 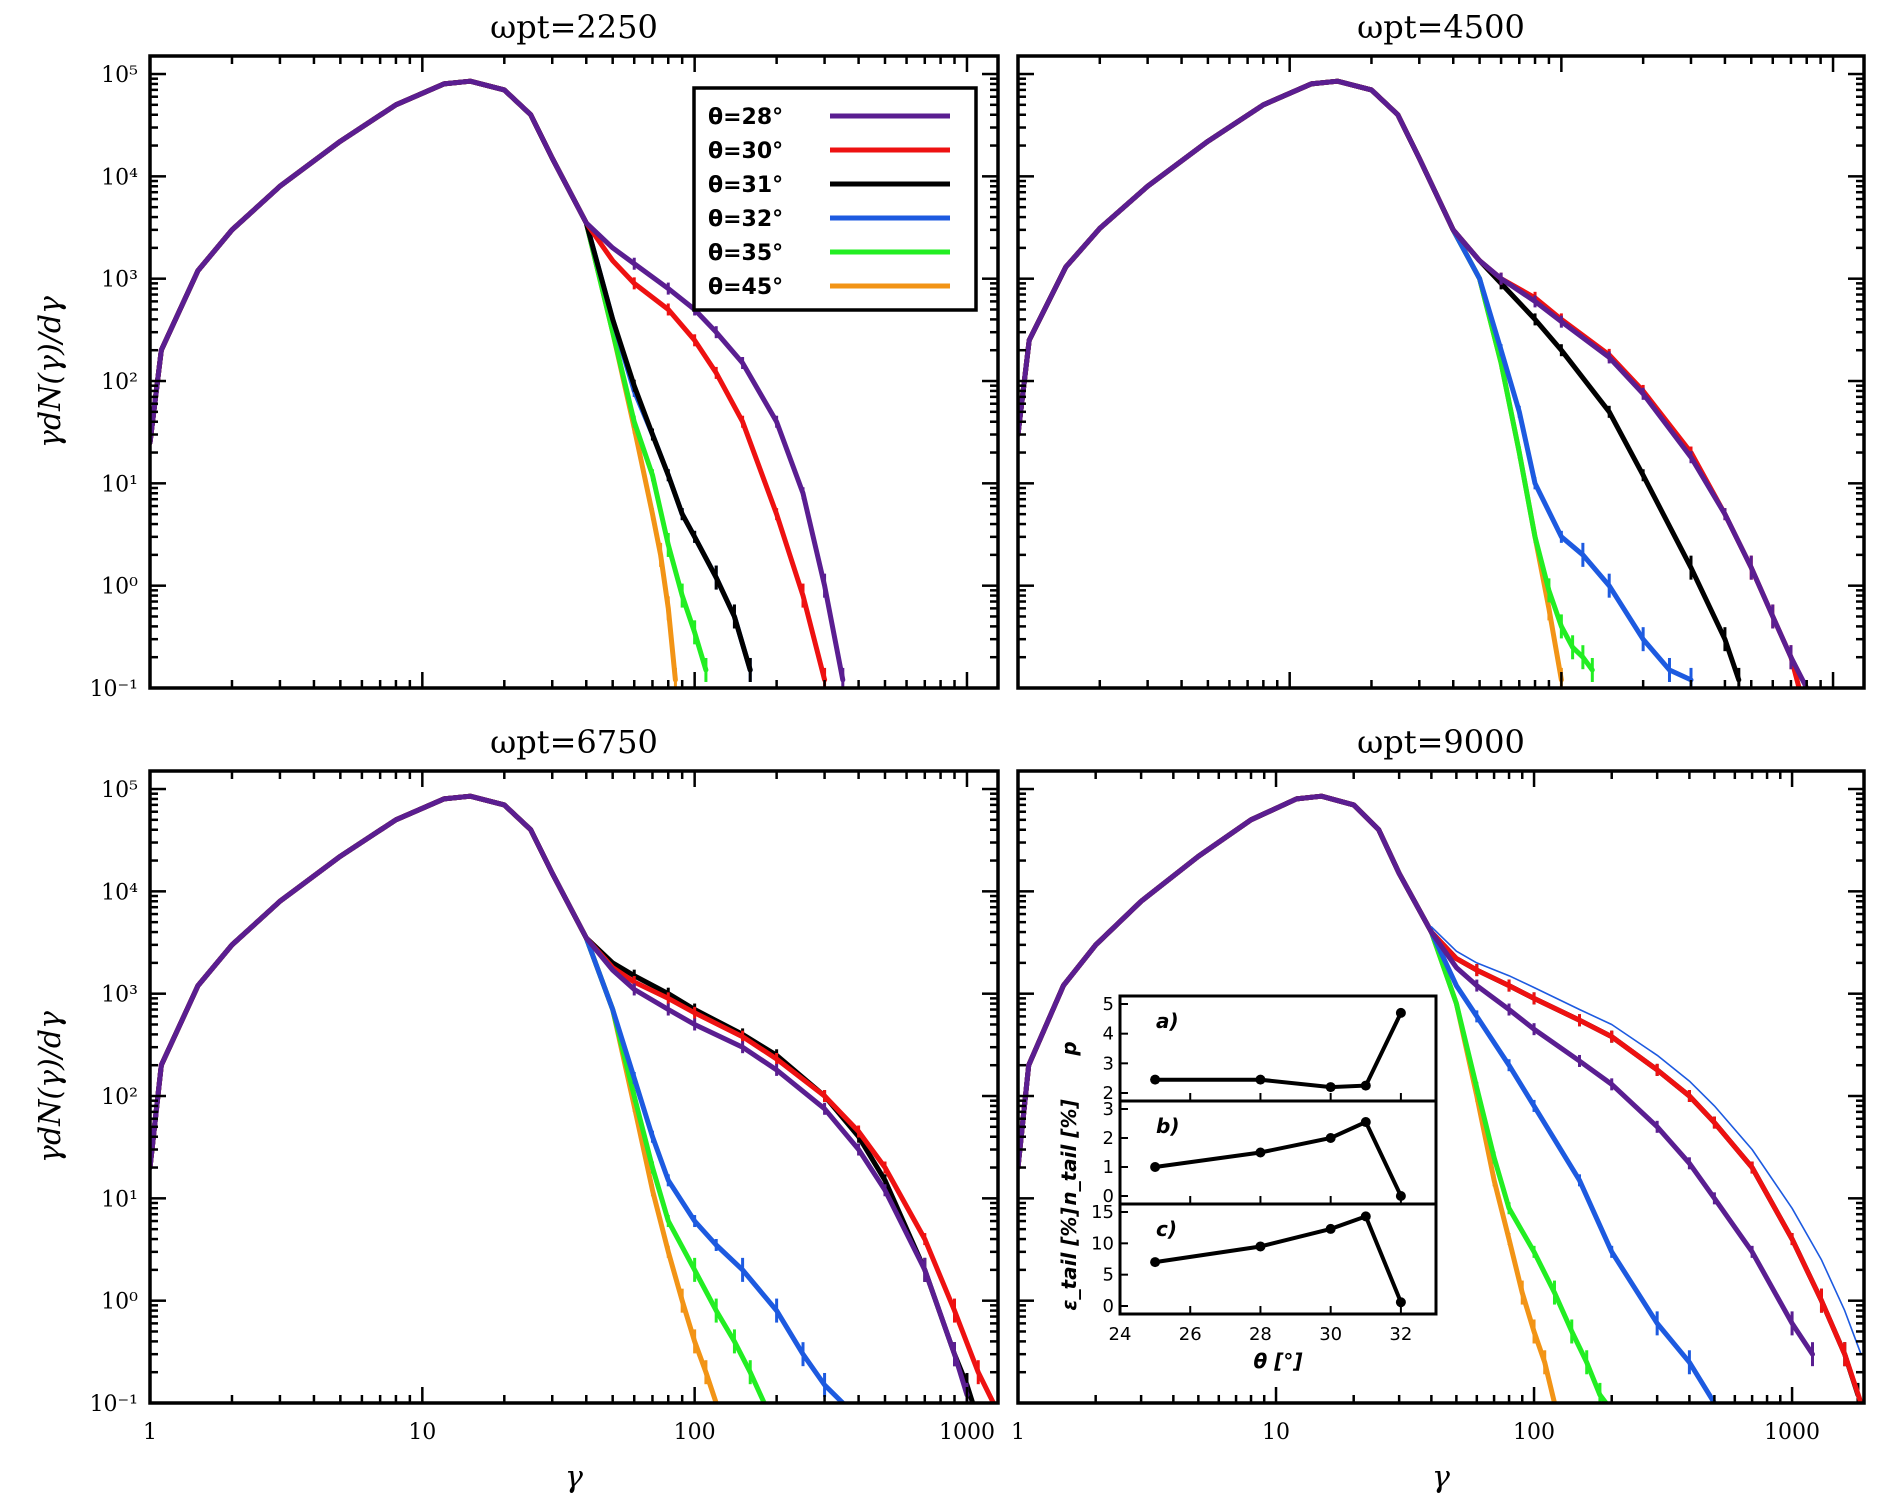 I want to click on inset-x-label: θ [°], so click(x=1278, y=1361).